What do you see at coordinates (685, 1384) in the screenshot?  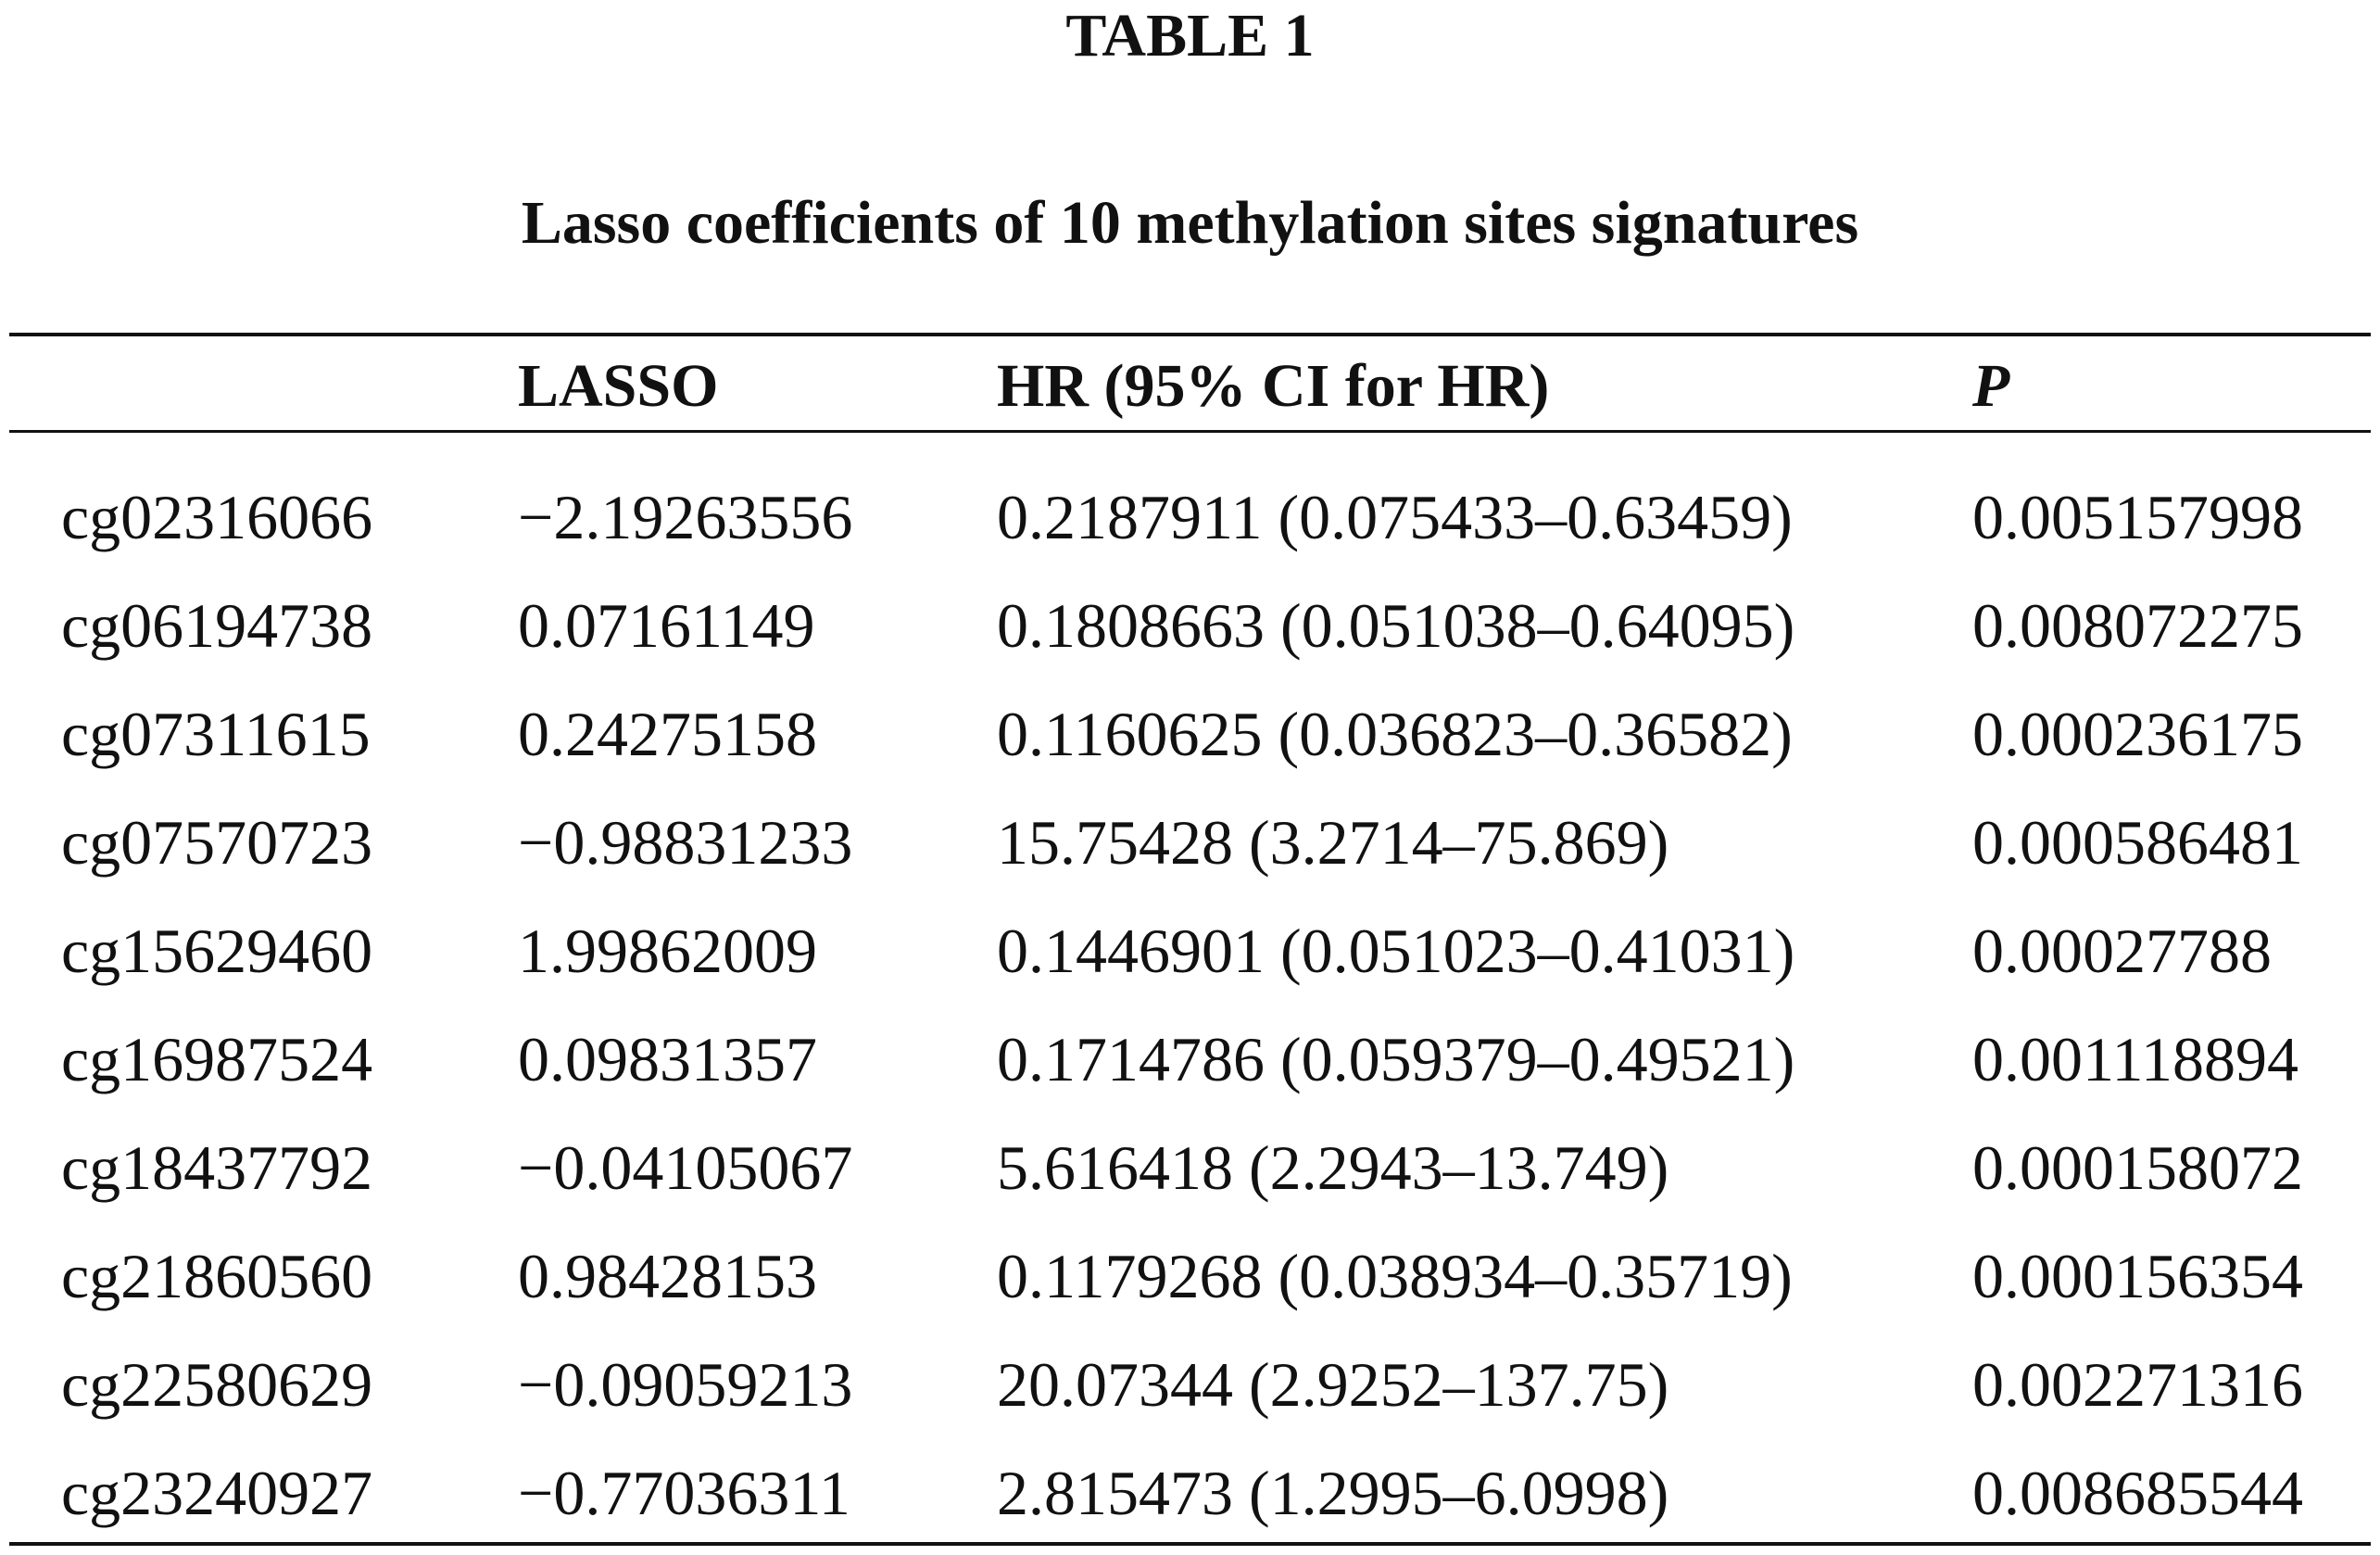 I see `table-cell: −0.09059213` at bounding box center [685, 1384].